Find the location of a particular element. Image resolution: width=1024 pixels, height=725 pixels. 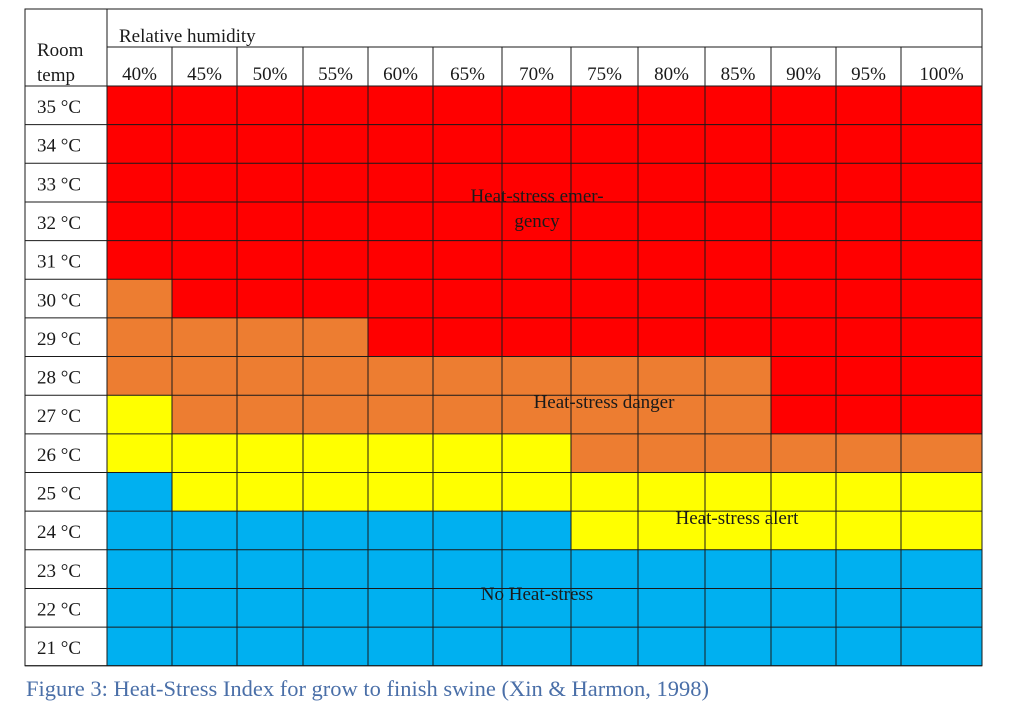

row-label: 27 °C is located at coordinates (59, 416).